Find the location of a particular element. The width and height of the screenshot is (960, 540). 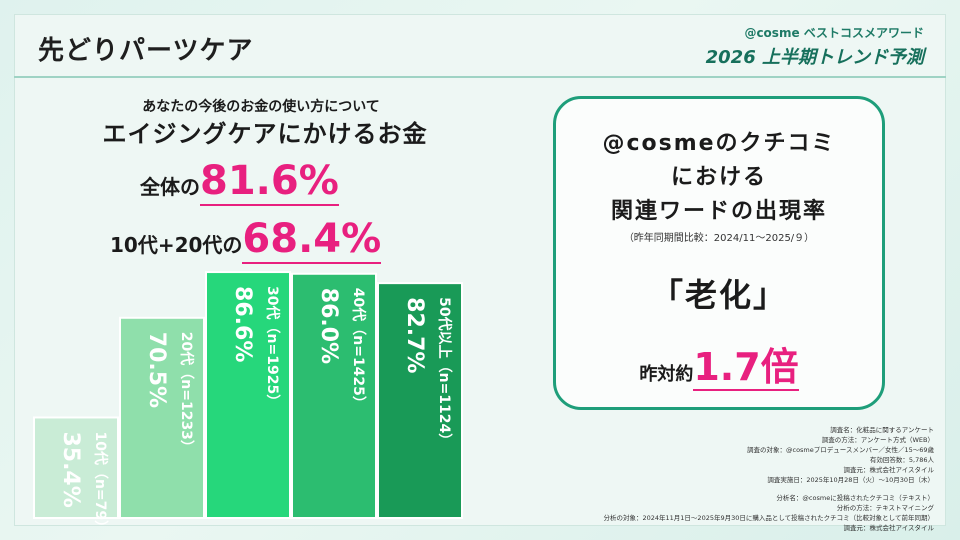

card-ratio: 昨対約1.7倍 is located at coordinates (719, 363).